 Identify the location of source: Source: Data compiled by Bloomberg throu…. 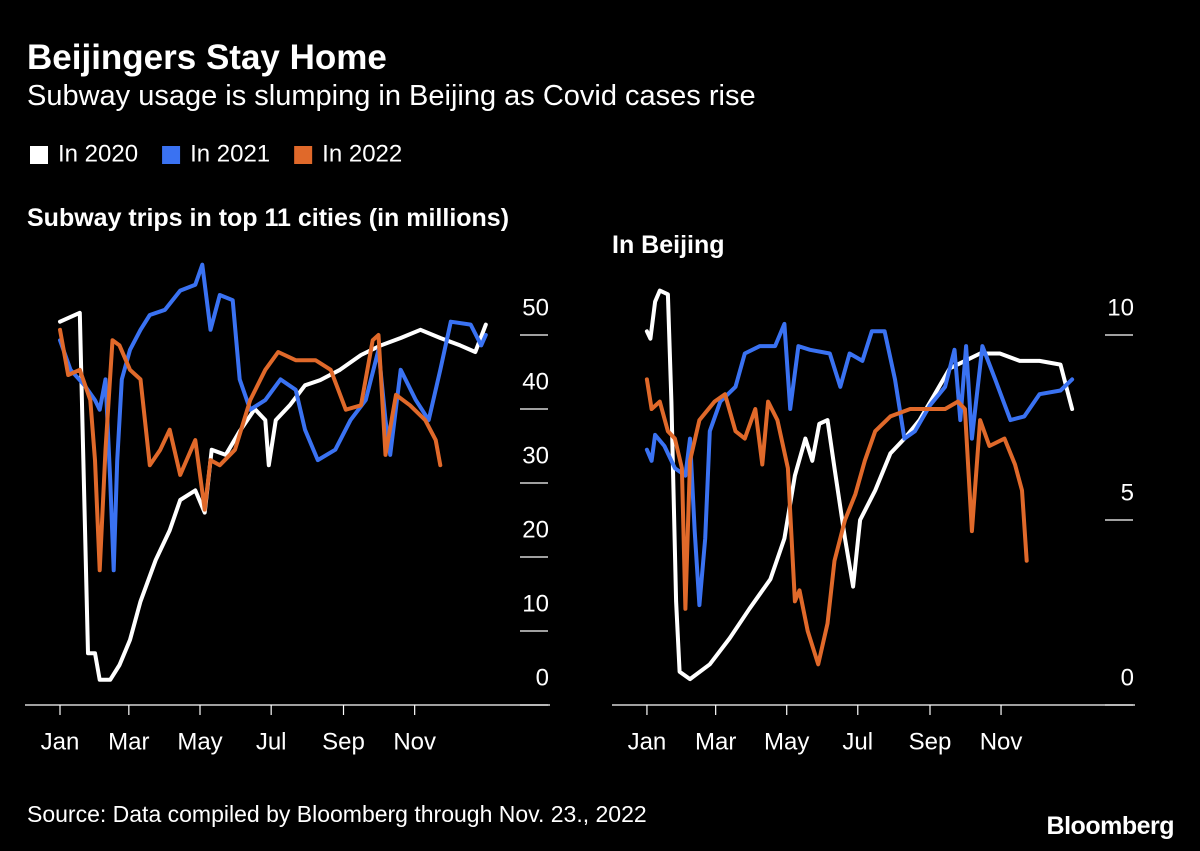
(337, 814).